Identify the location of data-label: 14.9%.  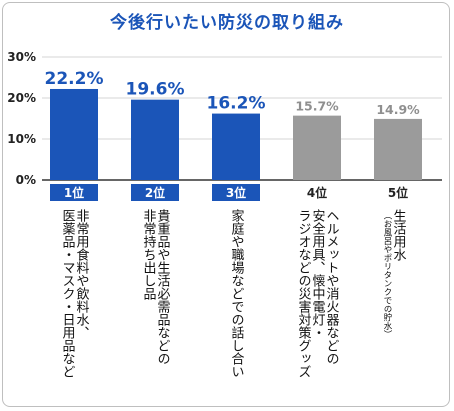
(398, 109).